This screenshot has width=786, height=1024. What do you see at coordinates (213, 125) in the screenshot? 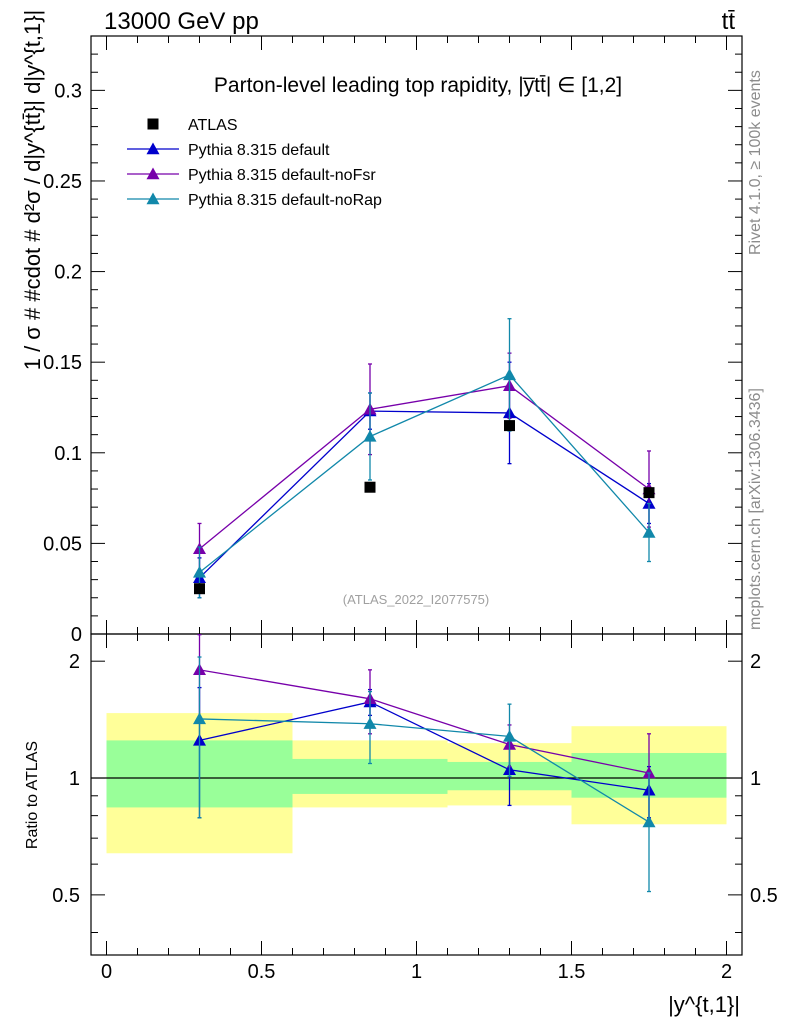
I see `legend-label-atlas: ATLAS` at bounding box center [213, 125].